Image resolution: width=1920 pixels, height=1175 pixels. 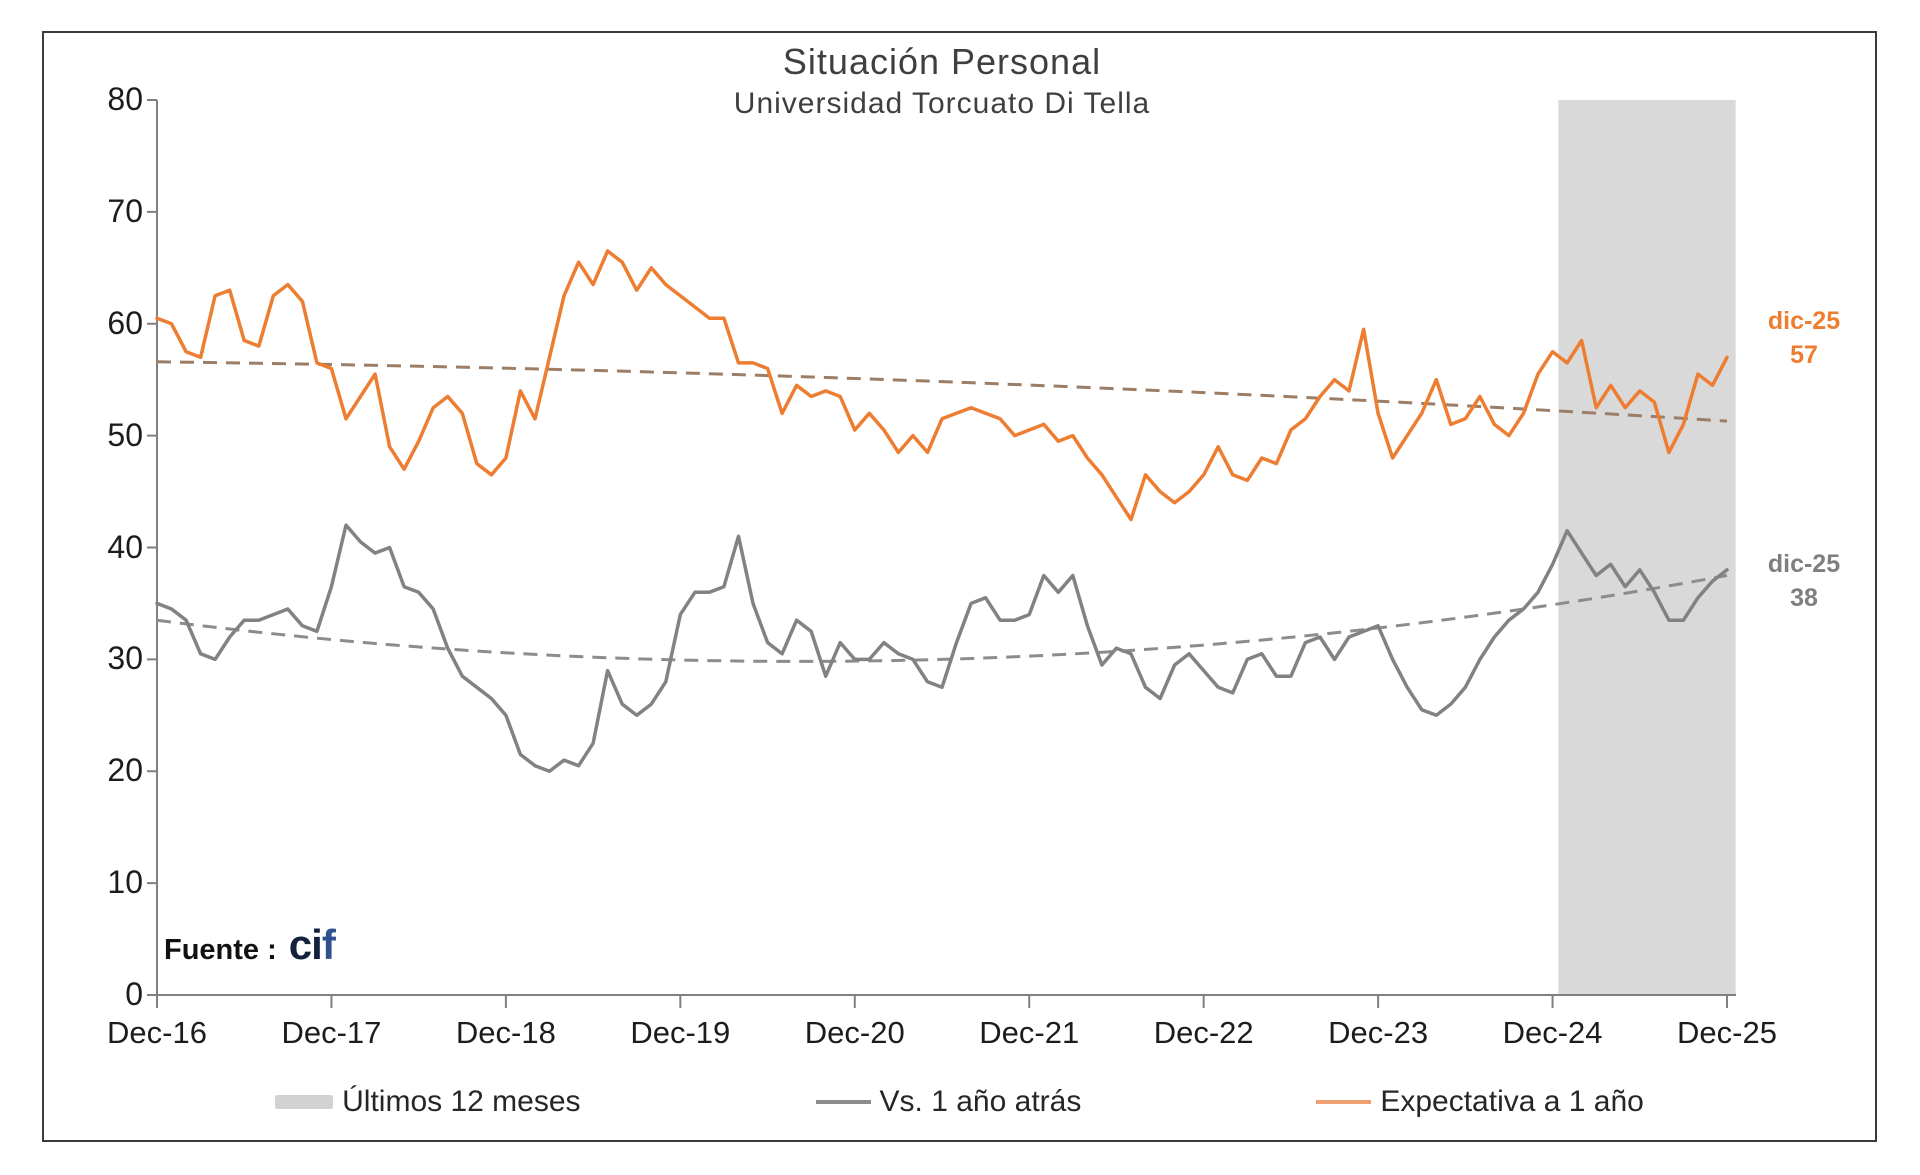 I want to click on x-axis-label-dec-16: Dec-16, so click(x=157, y=1032).